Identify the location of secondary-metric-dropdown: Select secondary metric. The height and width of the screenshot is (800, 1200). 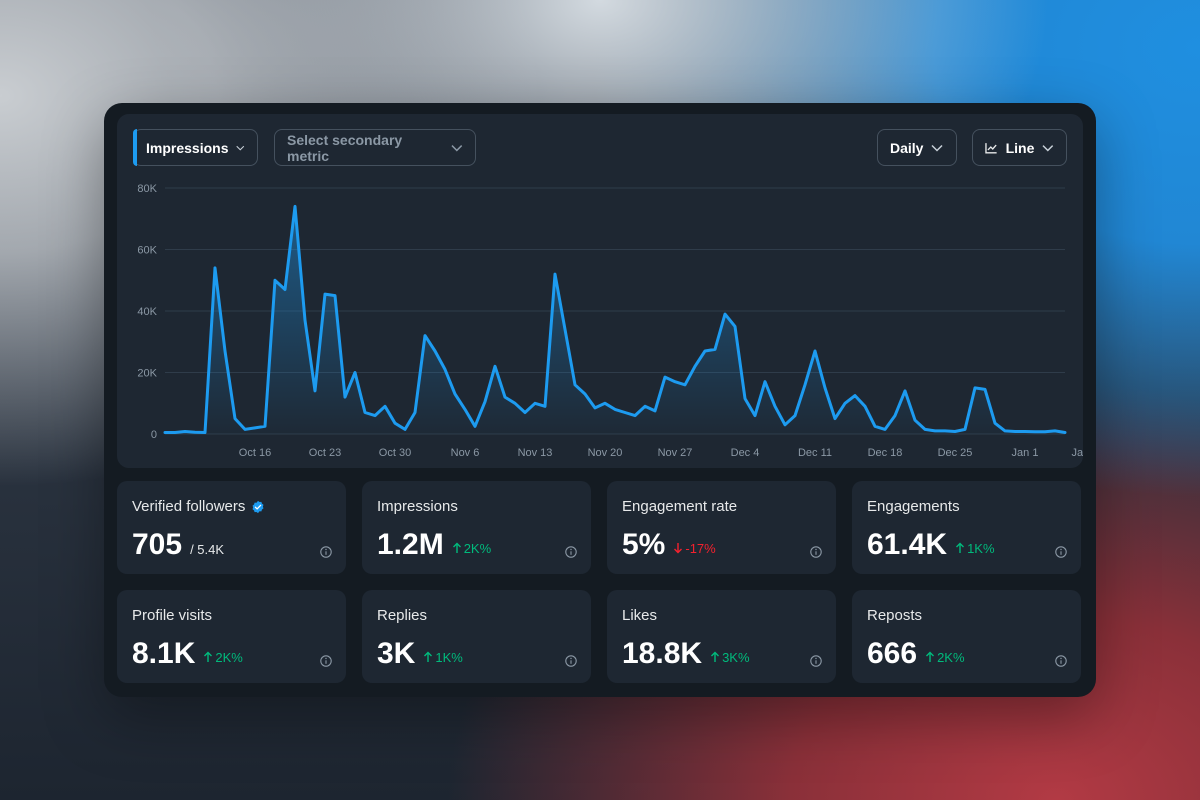
(375, 147).